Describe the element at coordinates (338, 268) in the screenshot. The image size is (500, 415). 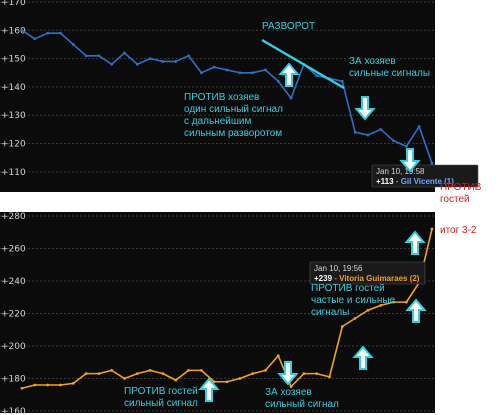
I see `tooltip-date: Jan 10, 19:56` at that location.